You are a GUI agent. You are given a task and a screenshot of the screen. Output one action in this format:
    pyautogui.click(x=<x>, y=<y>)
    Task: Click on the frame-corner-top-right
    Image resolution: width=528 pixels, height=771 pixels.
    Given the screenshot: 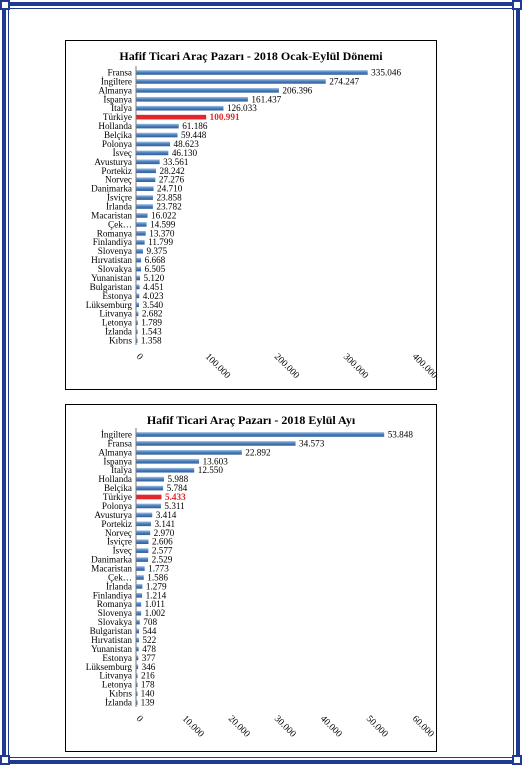 What is the action you would take?
    pyautogui.click(x=517, y=5)
    